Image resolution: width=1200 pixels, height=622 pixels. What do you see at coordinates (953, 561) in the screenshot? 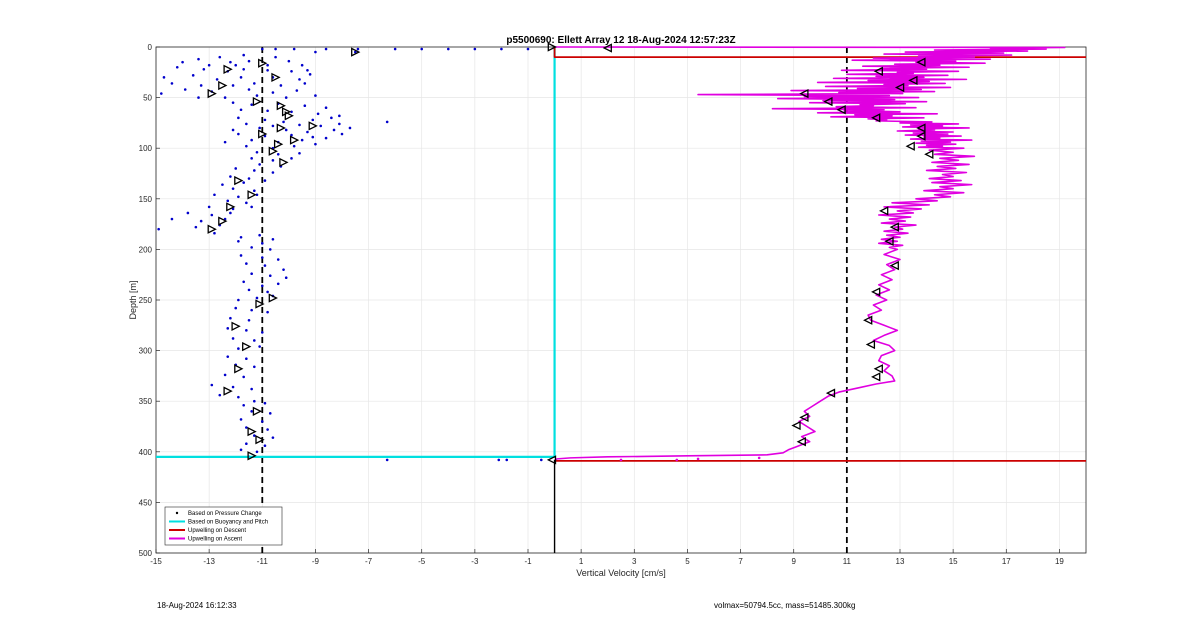
I see `x-tick-label: 15` at bounding box center [953, 561].